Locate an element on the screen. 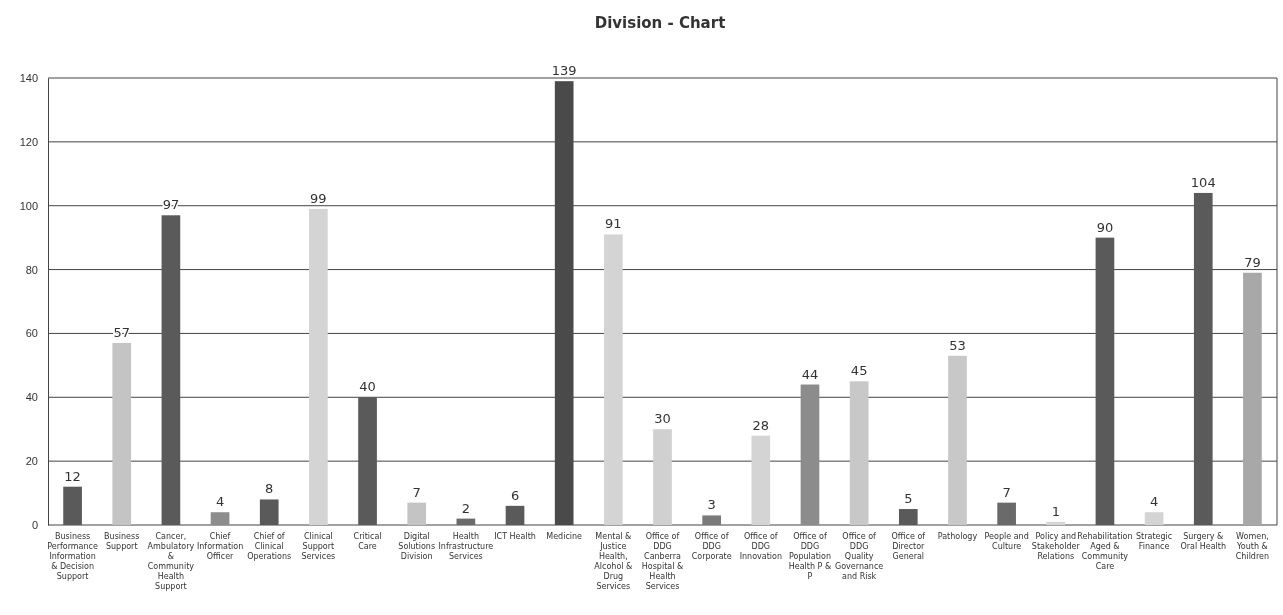  x-tick-label: Office of DDG Canberra Hospital & Health Services is located at coordinates (662, 561).